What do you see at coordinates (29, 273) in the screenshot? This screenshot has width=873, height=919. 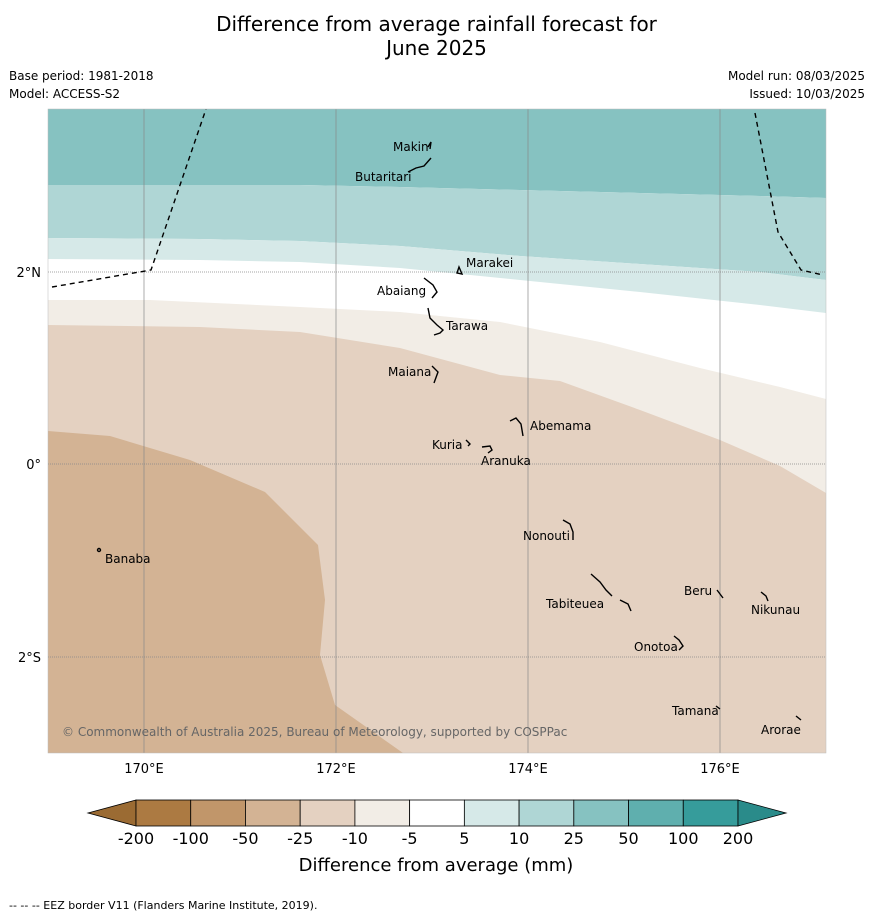 I see `lat-tick-2n: 2°N` at bounding box center [29, 273].